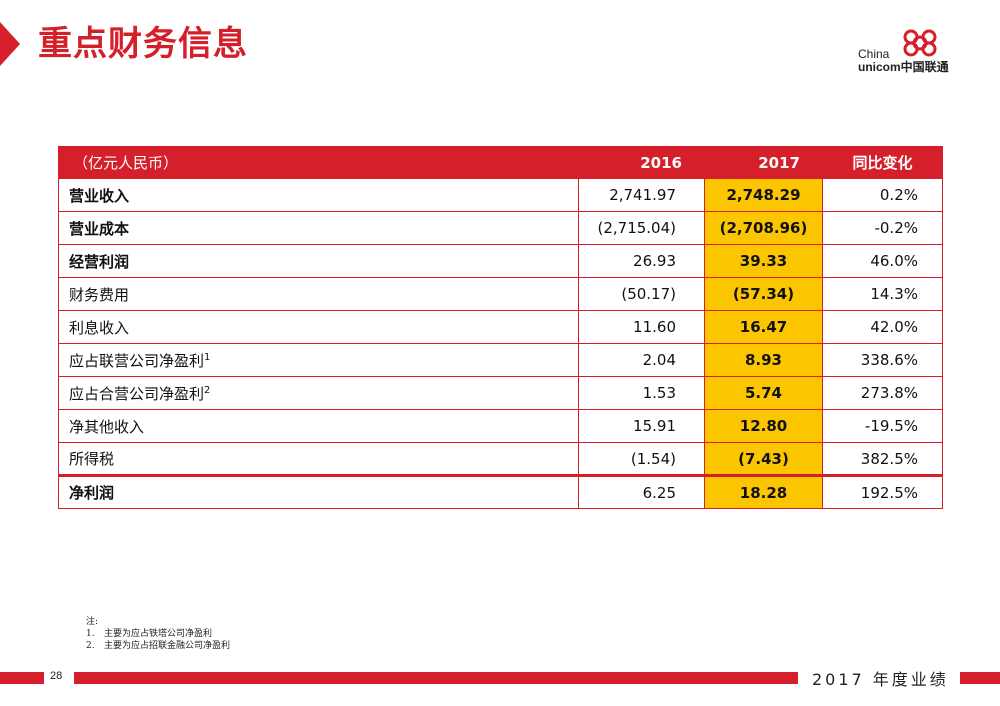 The width and height of the screenshot is (1000, 706). Describe the element at coordinates (318, 327) in the screenshot. I see `row-label: 利息收入` at that location.